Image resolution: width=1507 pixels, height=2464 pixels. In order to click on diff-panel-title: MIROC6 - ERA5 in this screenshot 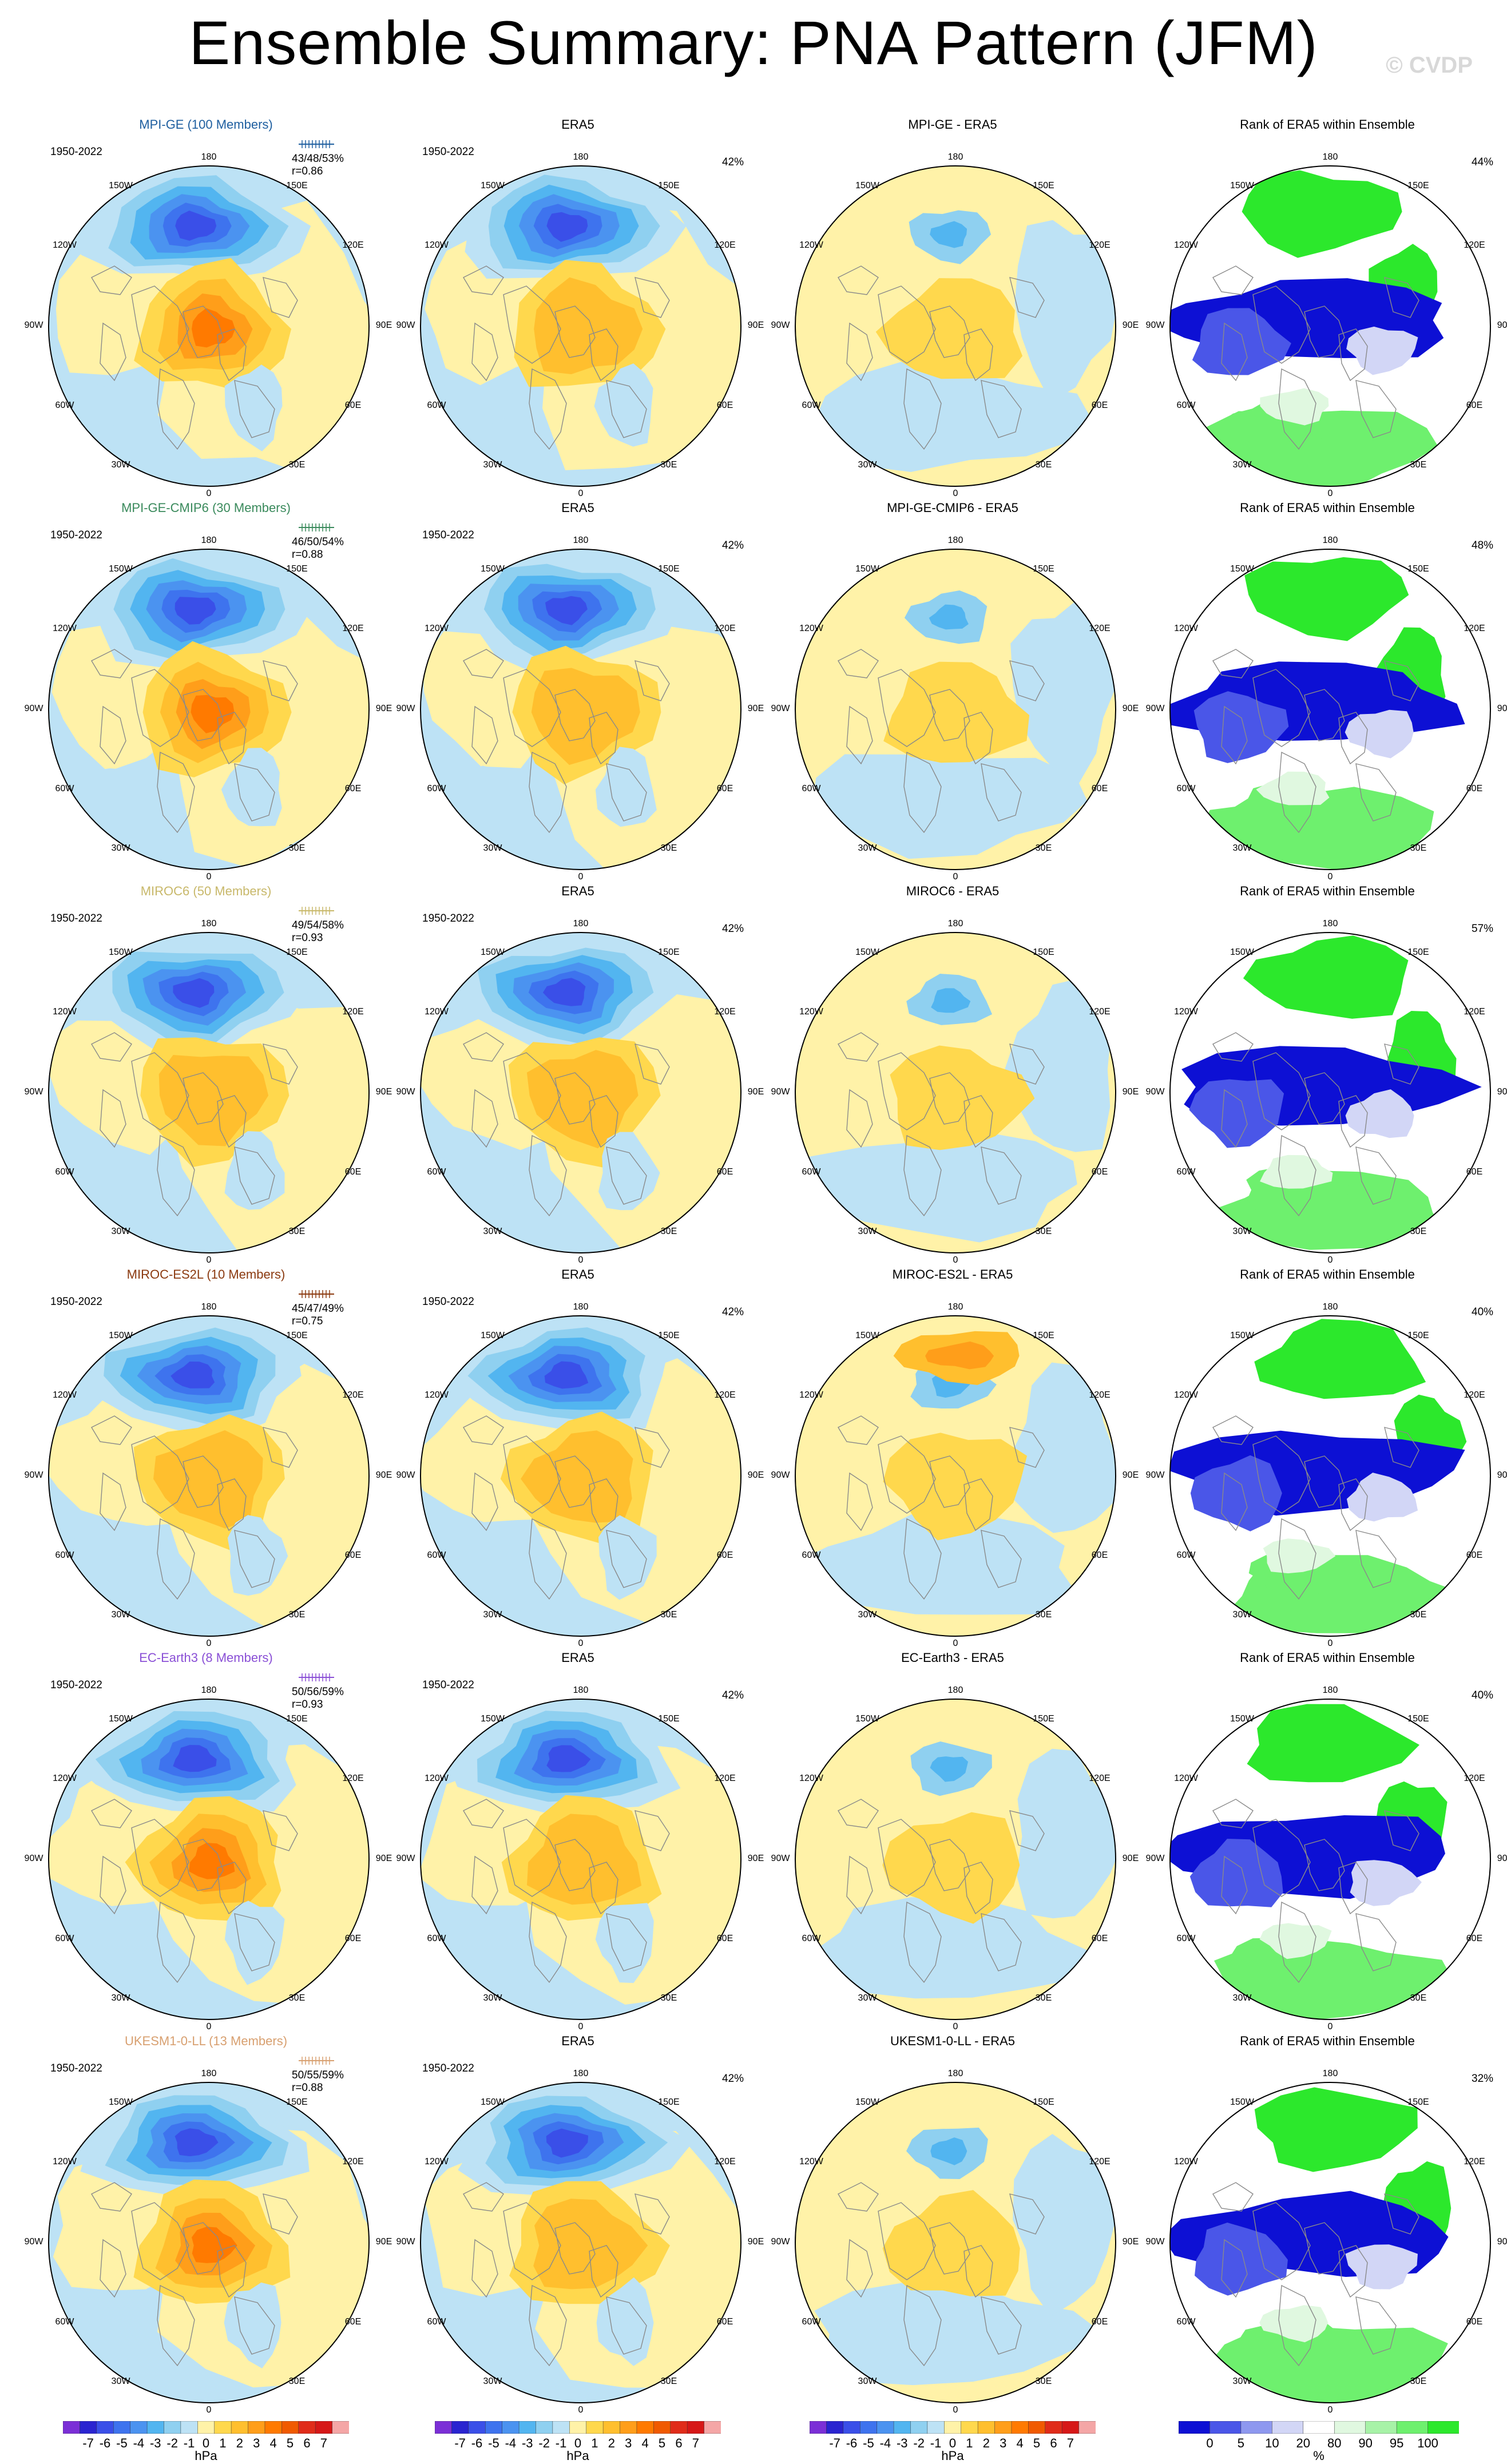, I will do `click(953, 891)`.